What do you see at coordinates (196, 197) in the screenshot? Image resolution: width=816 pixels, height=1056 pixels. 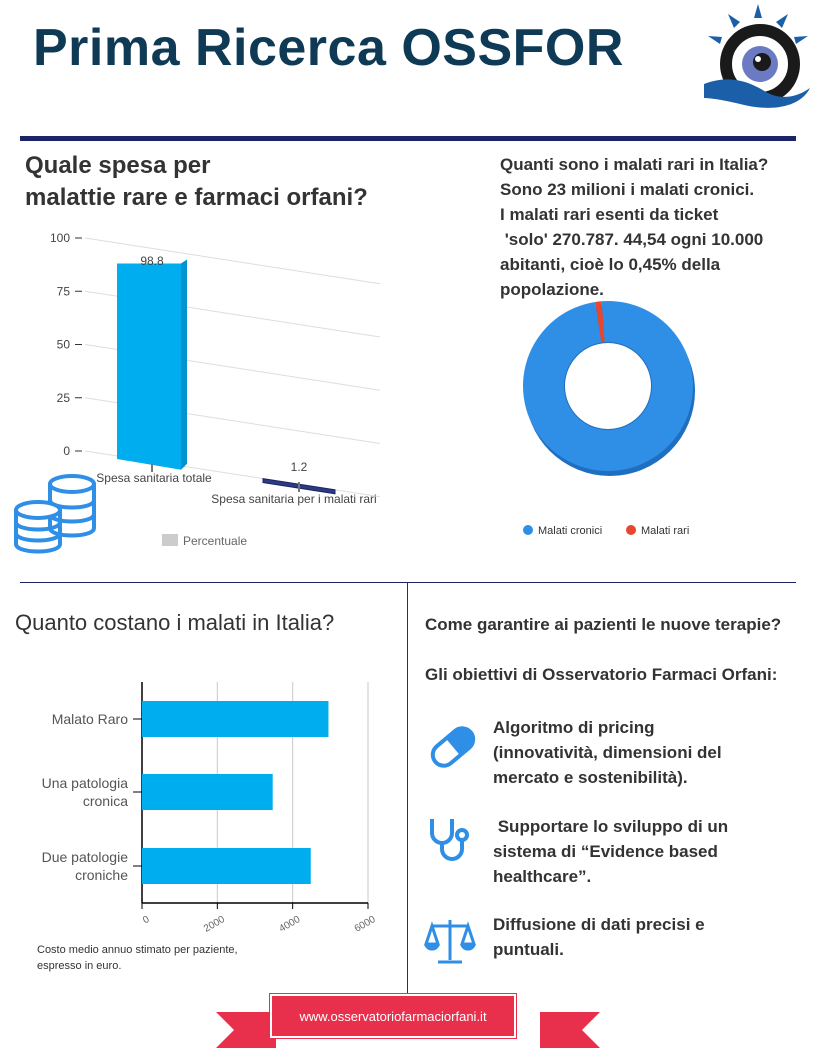 I see `title-line: malattie rare e farmaci orfani?` at bounding box center [196, 197].